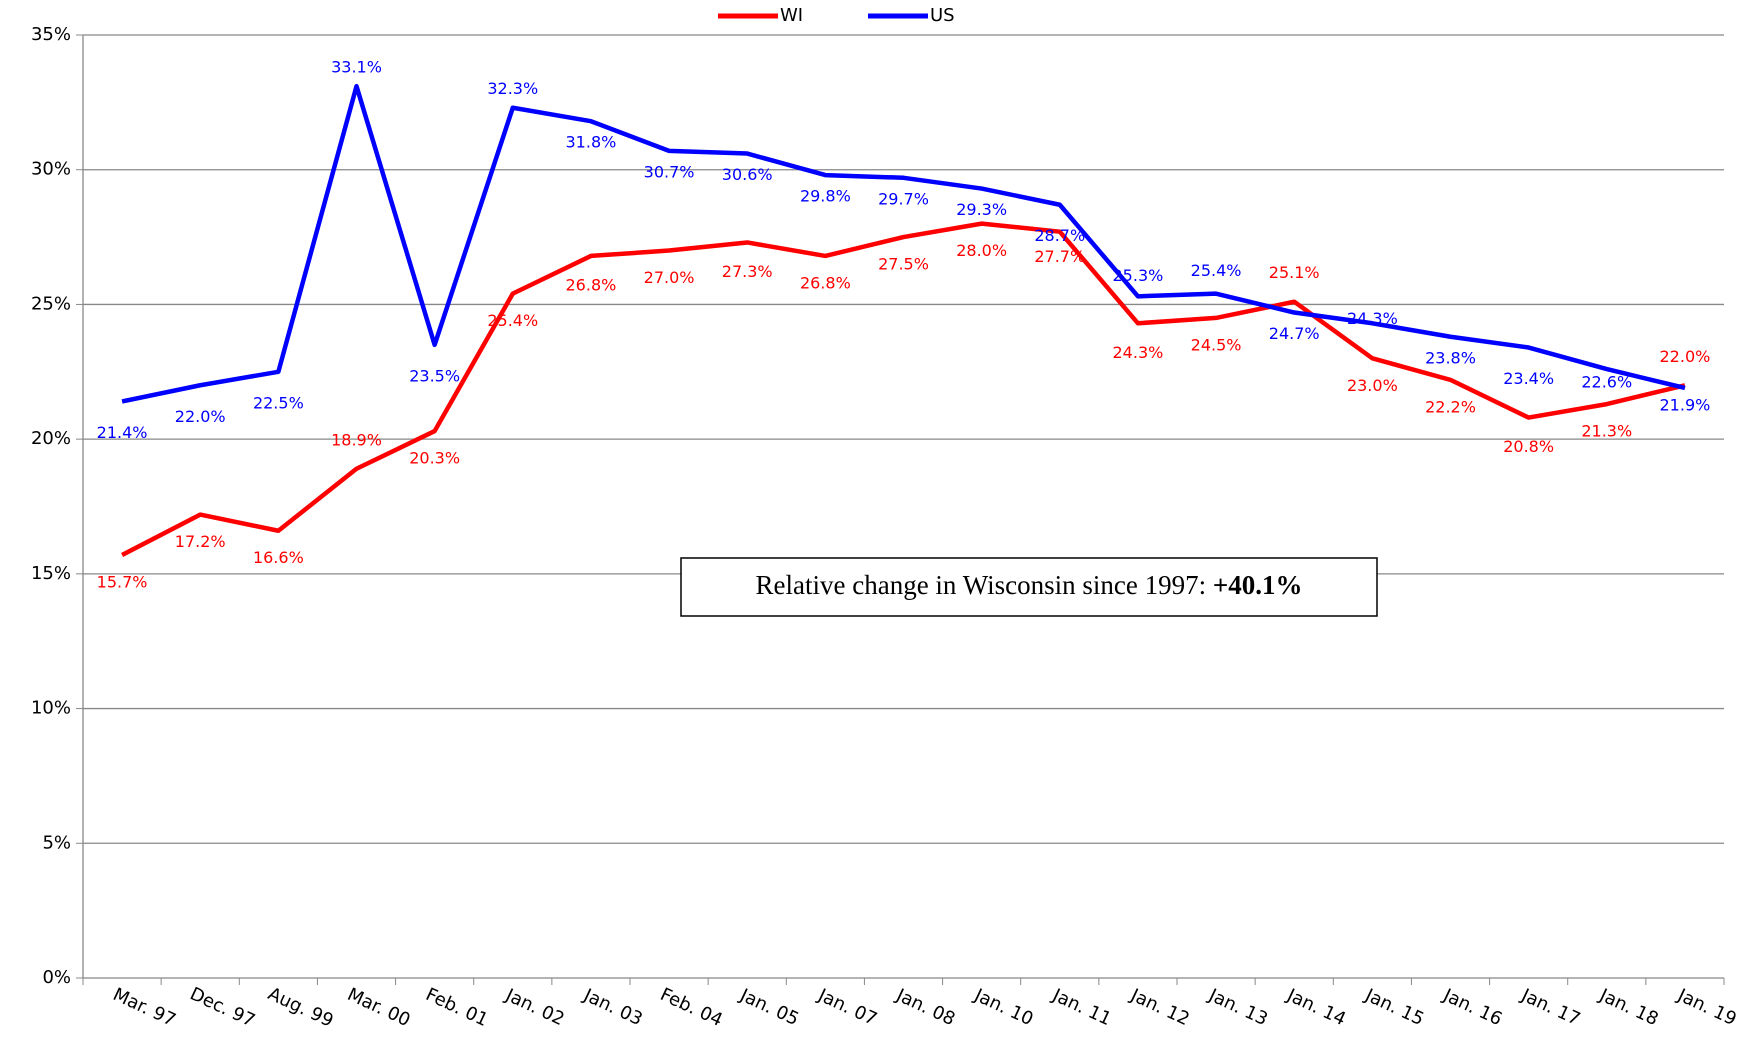 This screenshot has height=1048, width=1752. I want to click on data-label: 24.7%, so click(1294, 333).